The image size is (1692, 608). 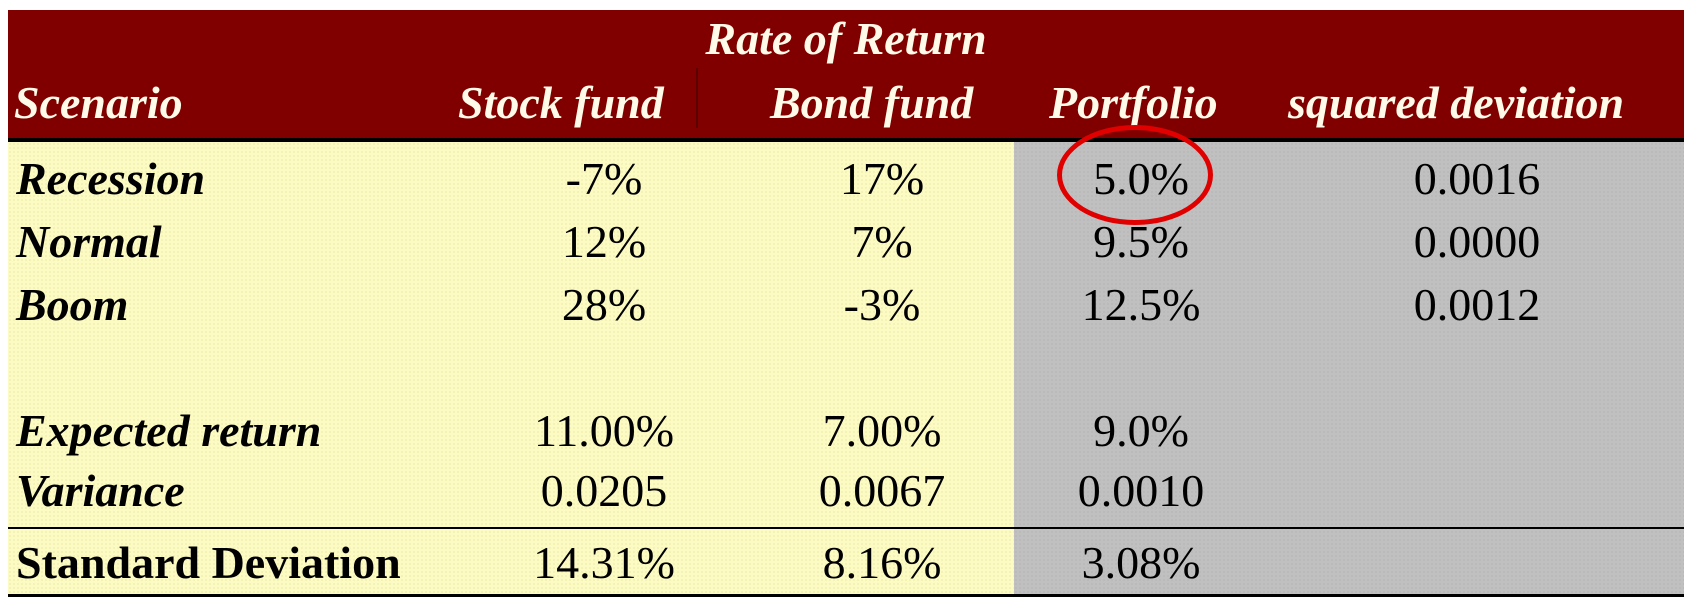 What do you see at coordinates (846, 528) in the screenshot?
I see `standard-deviation-rule` at bounding box center [846, 528].